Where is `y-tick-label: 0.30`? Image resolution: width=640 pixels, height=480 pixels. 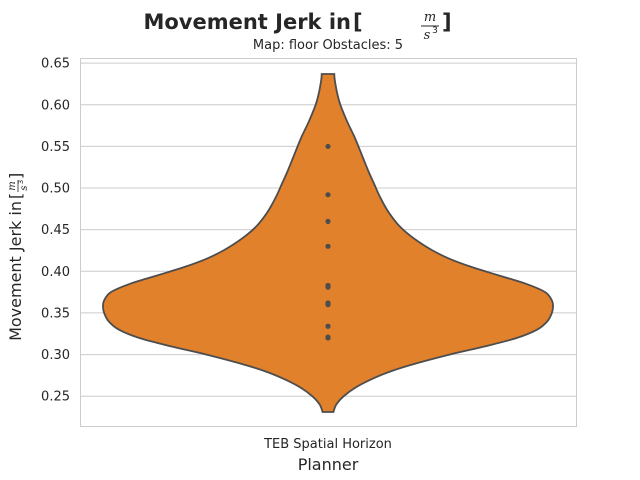
y-tick-label: 0.30 is located at coordinates (55, 355).